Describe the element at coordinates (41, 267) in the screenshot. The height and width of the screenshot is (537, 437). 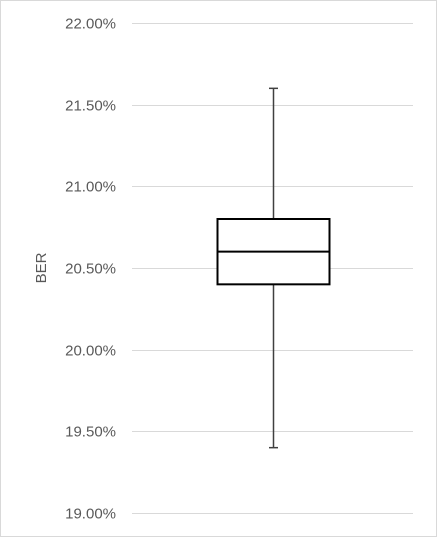
I see `y-axis-title: BER` at that location.